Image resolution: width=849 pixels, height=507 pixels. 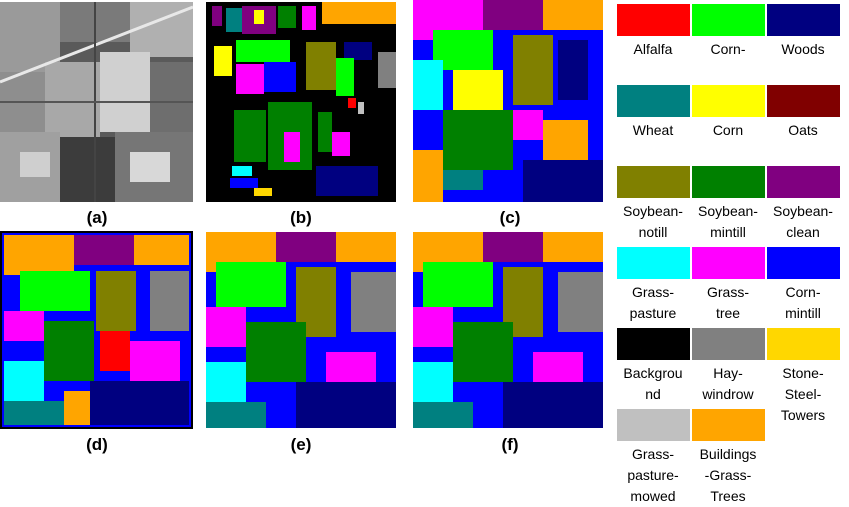 I want to click on legend-label: Hay-windrow, so click(x=728, y=383).